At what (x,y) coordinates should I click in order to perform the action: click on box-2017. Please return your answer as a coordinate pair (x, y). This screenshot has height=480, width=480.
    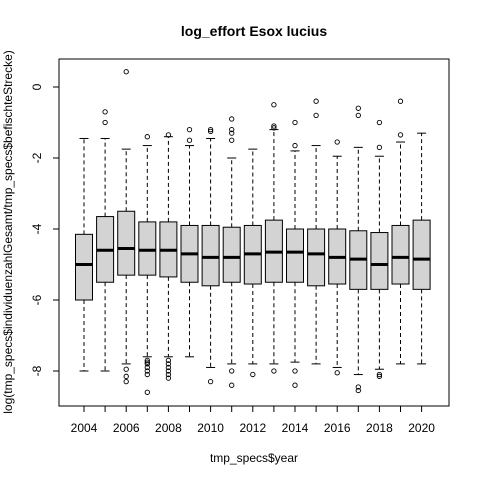
    Looking at the image, I should click on (358, 249).